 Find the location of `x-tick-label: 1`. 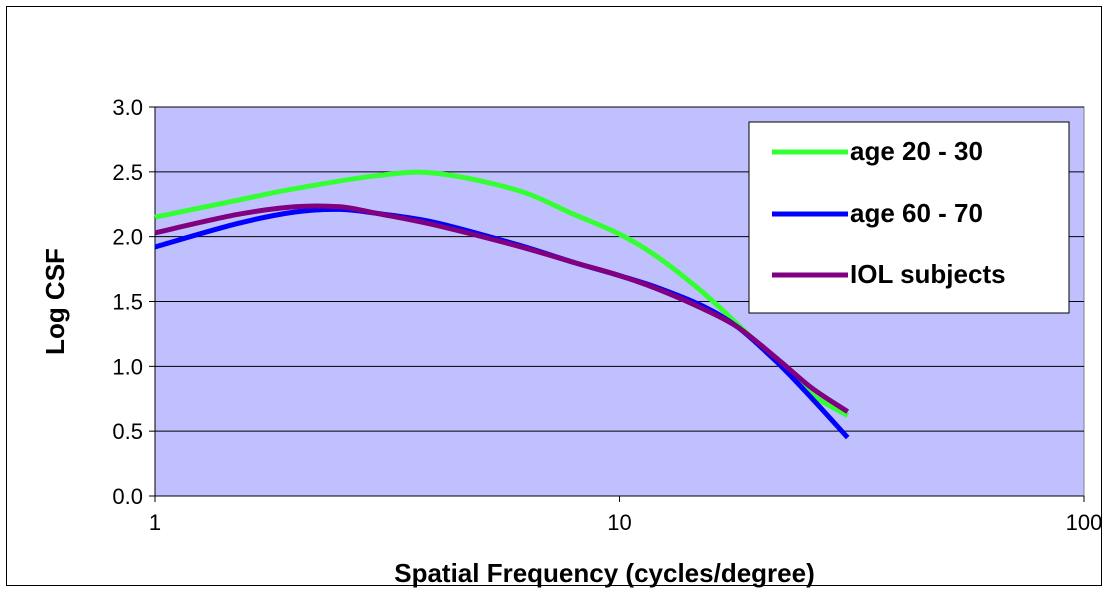

x-tick-label: 1 is located at coordinates (155, 522).